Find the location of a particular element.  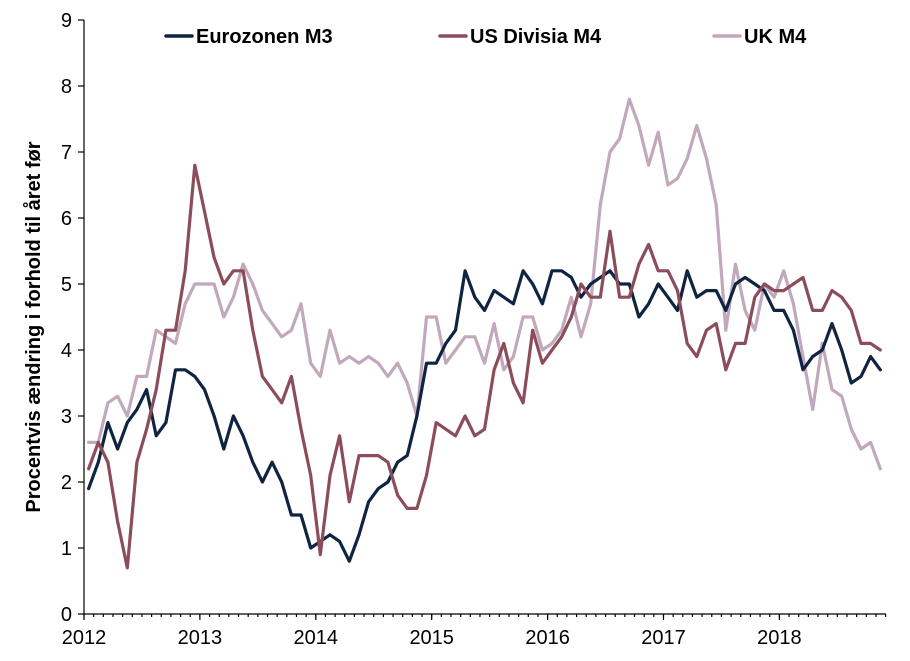

y-tick-label: 8 is located at coordinates (66, 87).